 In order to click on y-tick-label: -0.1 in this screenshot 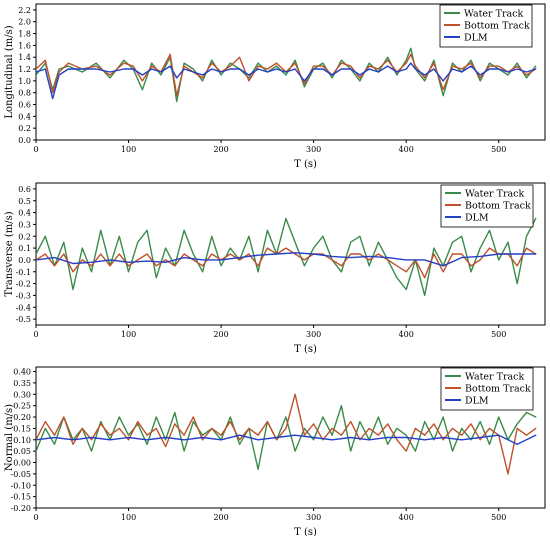, I will do `click(23, 272)`.